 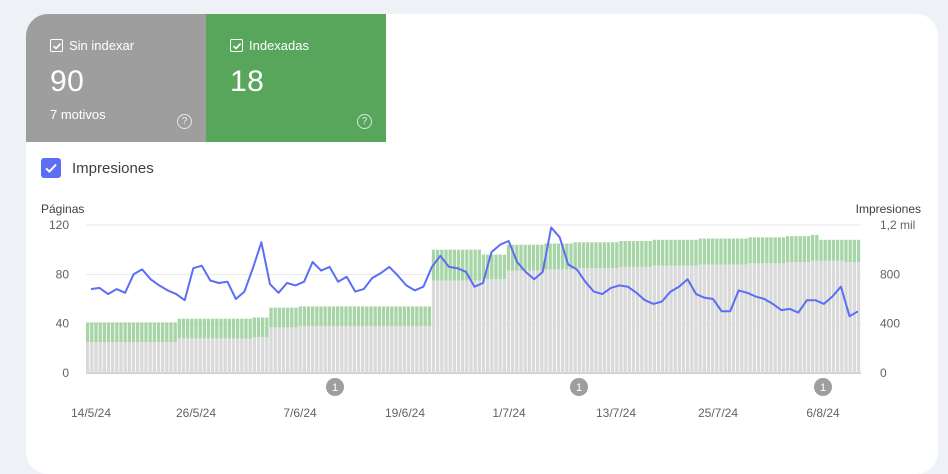 What do you see at coordinates (823, 387) in the screenshot?
I see `annotation-marker` at bounding box center [823, 387].